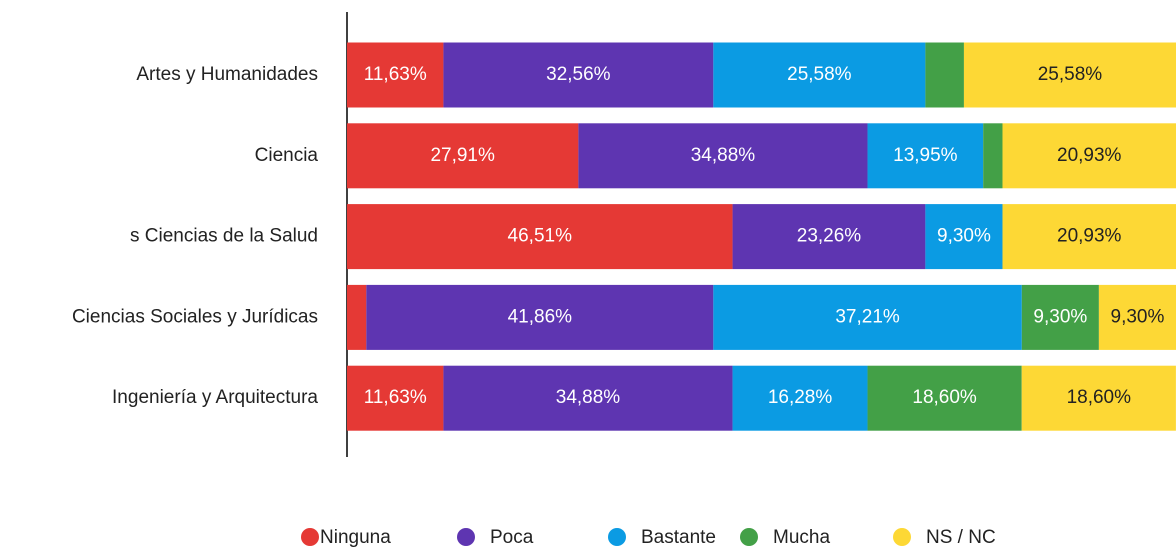 Image resolution: width=1176 pixels, height=547 pixels. Describe the element at coordinates (224, 236) in the screenshot. I see `category-label: s Ciencias de la Salud` at that location.